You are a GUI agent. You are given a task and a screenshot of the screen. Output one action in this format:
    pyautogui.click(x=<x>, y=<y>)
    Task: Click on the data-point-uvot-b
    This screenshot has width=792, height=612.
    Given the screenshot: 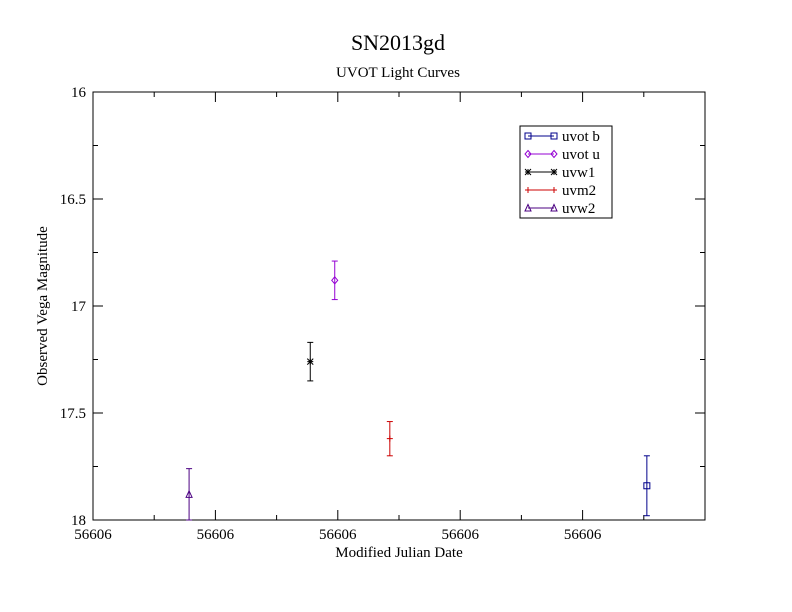 What is the action you would take?
    pyautogui.click(x=647, y=486)
    